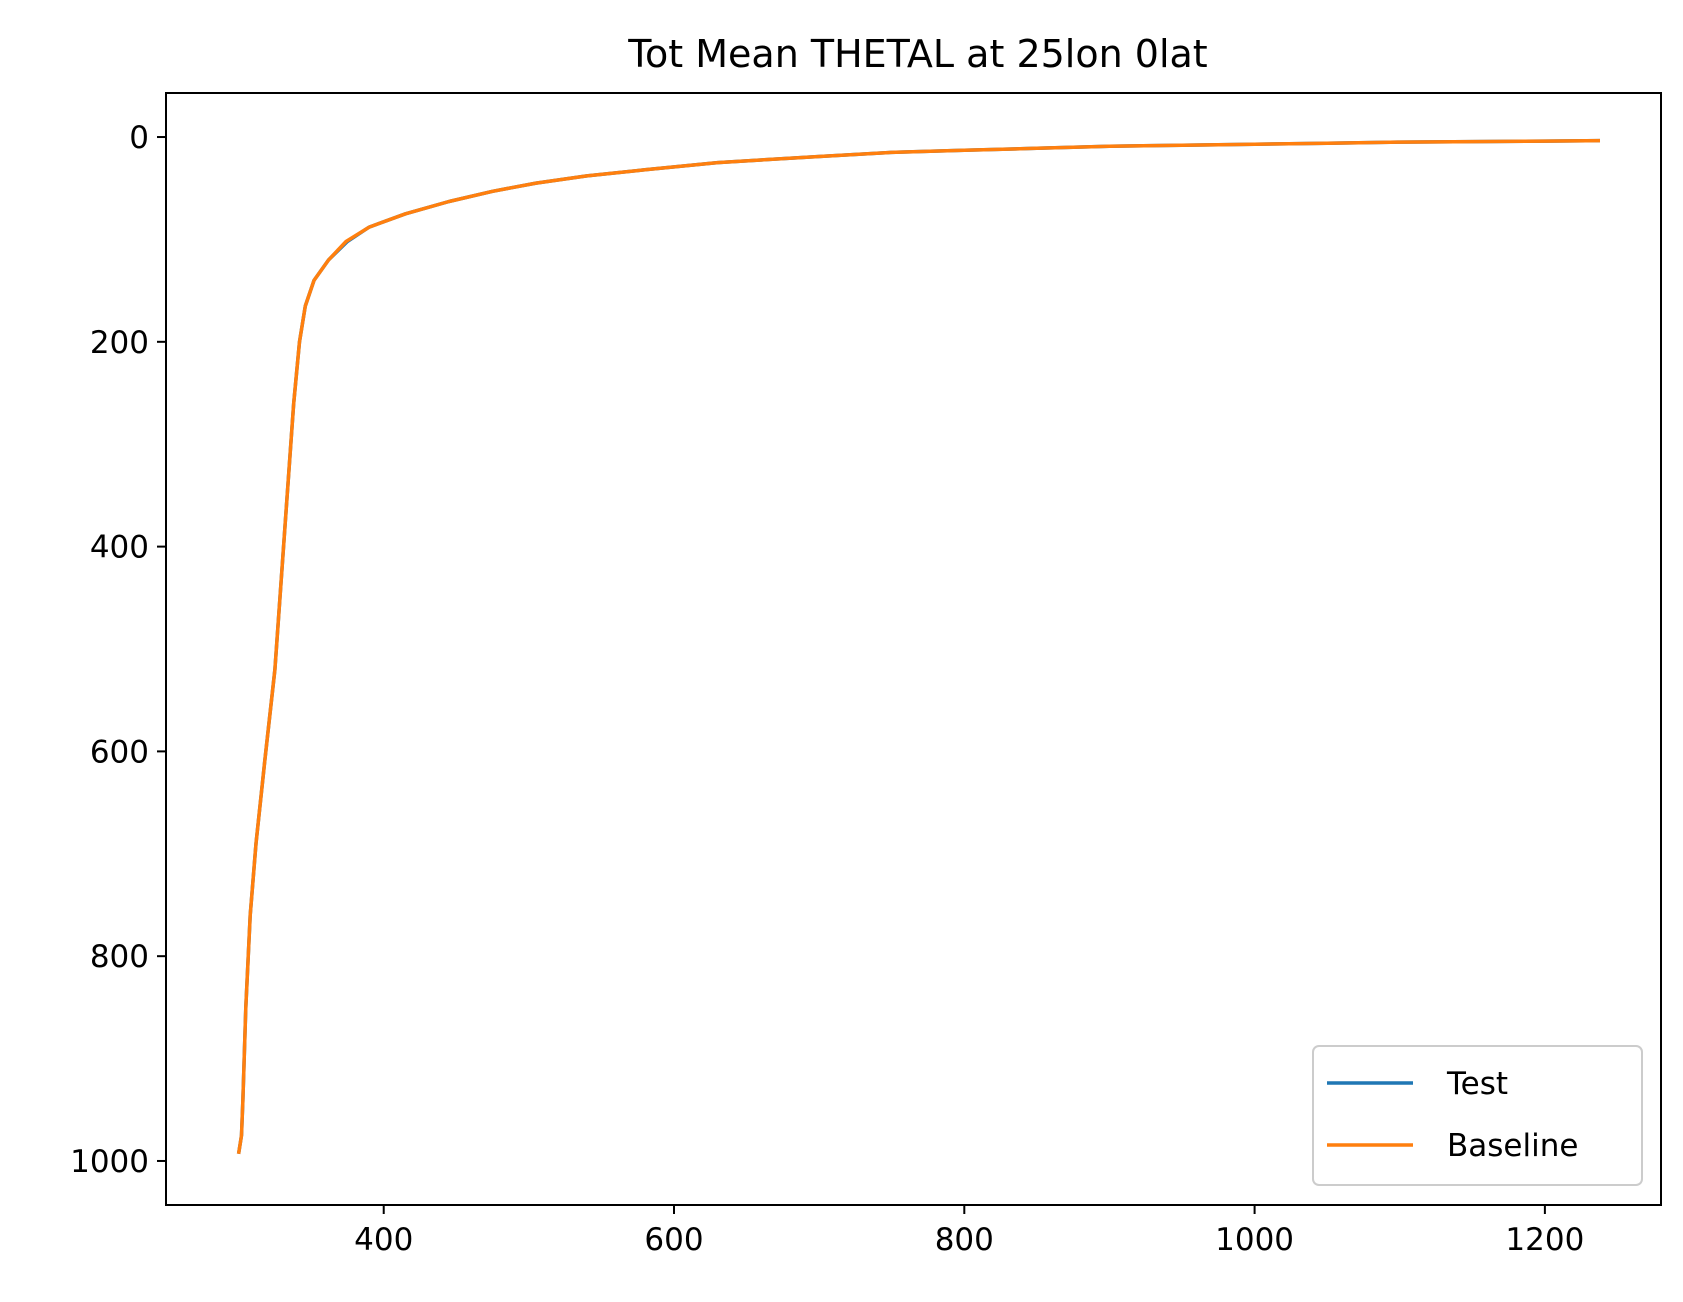  Describe the element at coordinates (1477, 1084) in the screenshot. I see `legend-label-test: Test` at that location.